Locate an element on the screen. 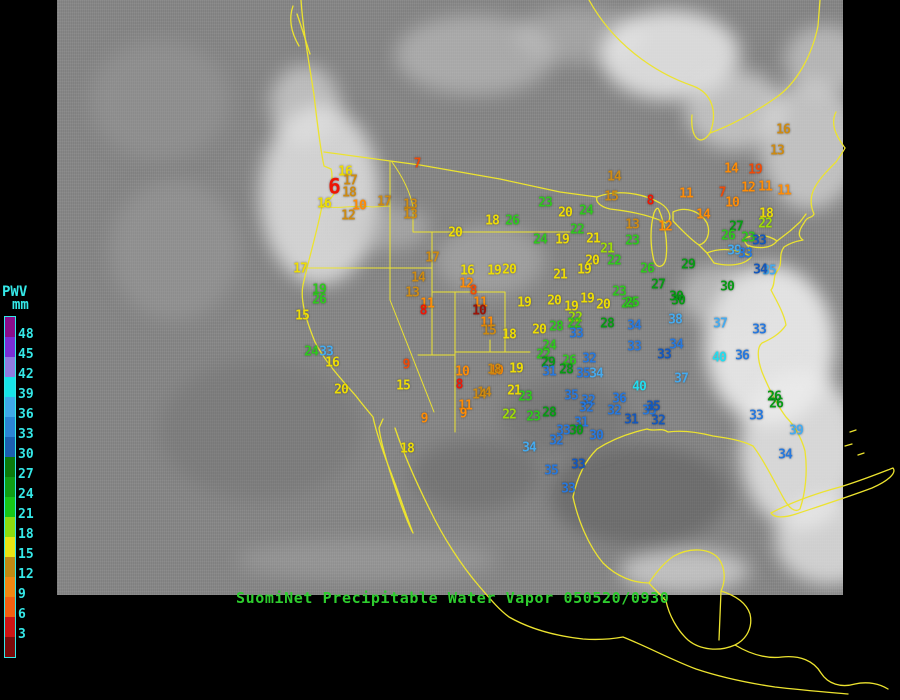  station-pwv-value: 8 is located at coordinates (423, 311).